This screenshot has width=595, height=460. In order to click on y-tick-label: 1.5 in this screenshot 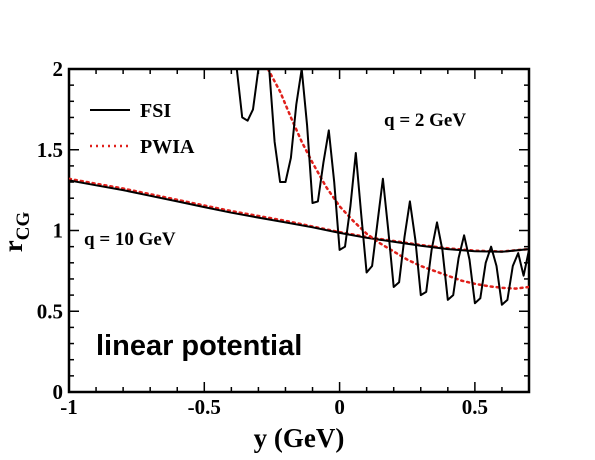, I will do `click(50, 150)`.